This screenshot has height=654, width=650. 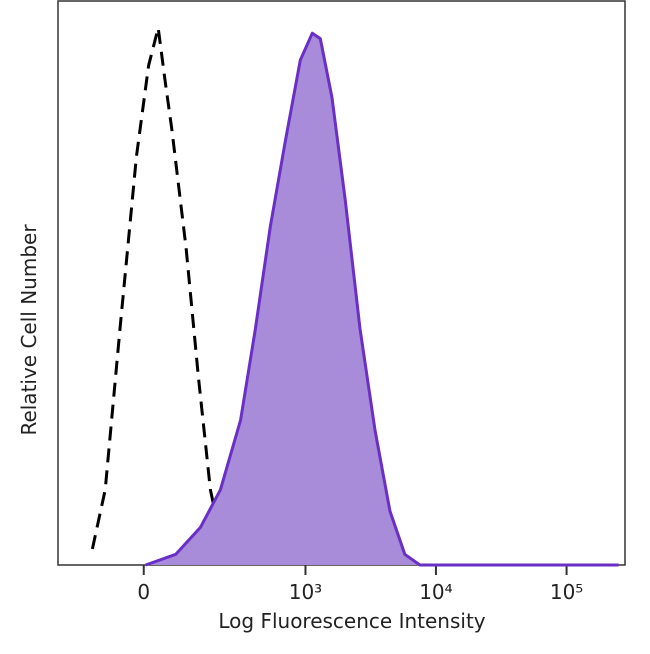 I want to click on x-tick-label: 10⁴, so click(x=435, y=592).